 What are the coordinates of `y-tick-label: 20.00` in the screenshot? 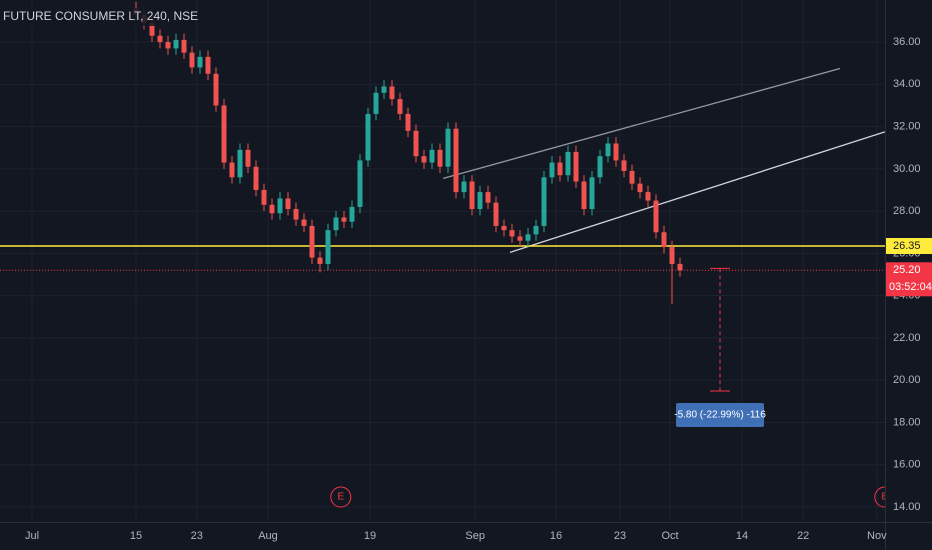 It's located at (907, 380).